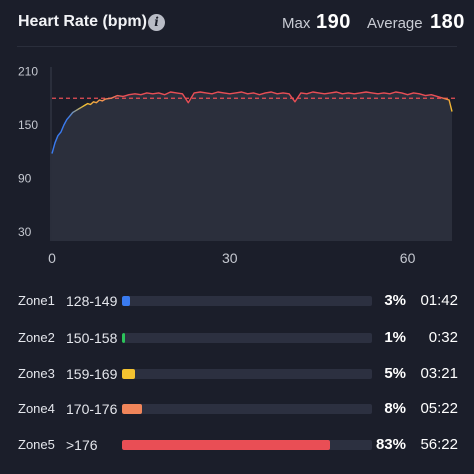  I want to click on max-label: Max, so click(296, 23).